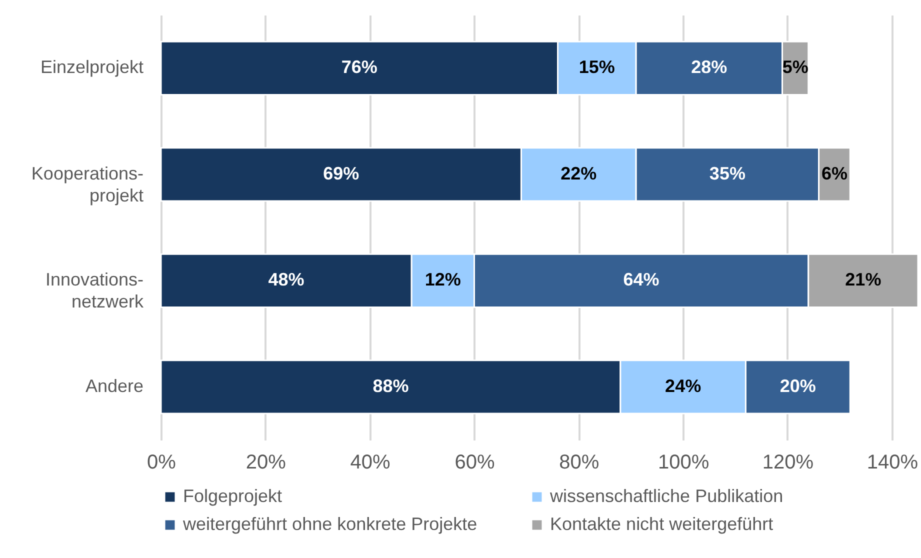  Describe the element at coordinates (359, 67) in the screenshot. I see `data-label: 76%` at that location.